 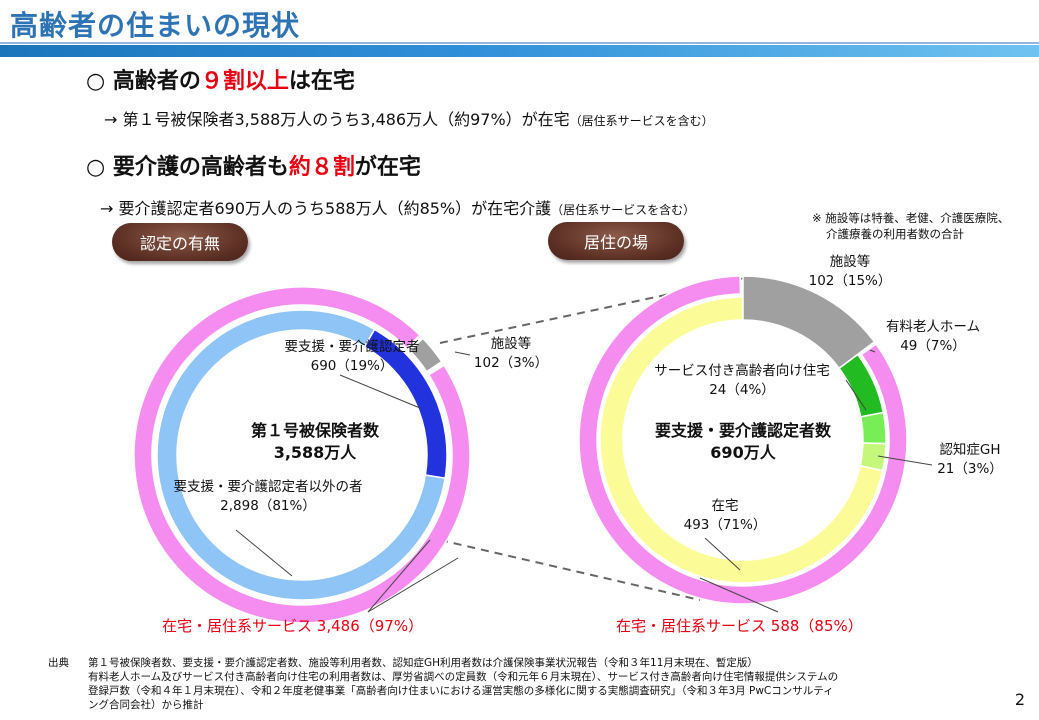 I want to click on chart1-label-noncertified: 要支援・要介護認定者以外の者 2,898（81%）, so click(x=268, y=497).